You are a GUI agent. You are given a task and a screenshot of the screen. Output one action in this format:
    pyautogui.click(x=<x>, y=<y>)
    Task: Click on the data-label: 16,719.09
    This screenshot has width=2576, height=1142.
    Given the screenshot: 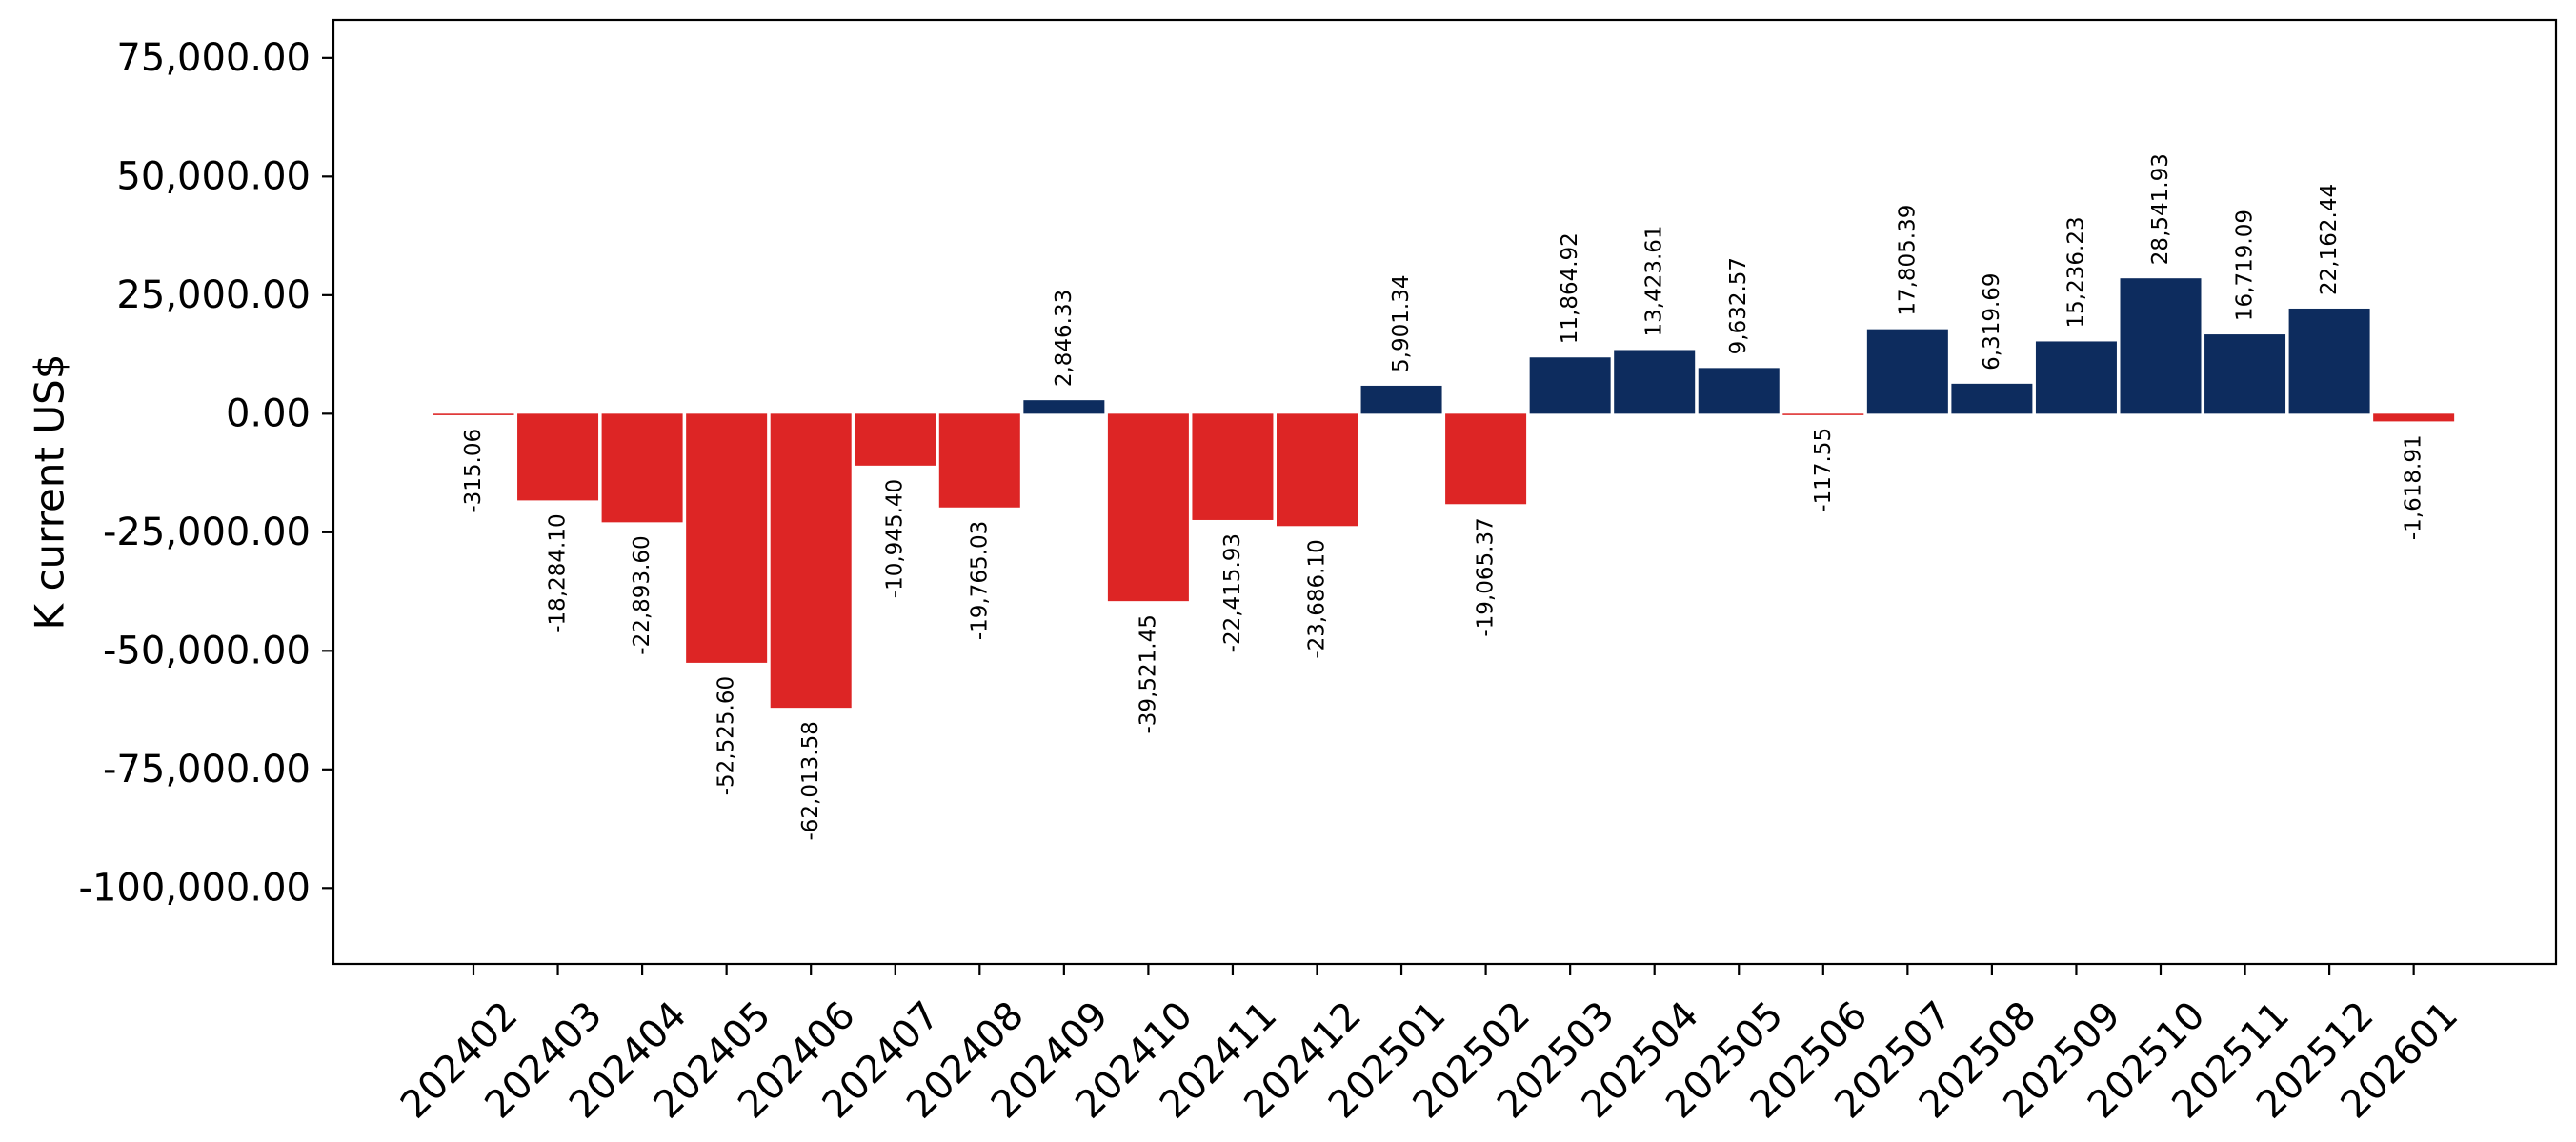 What is the action you would take?
    pyautogui.click(x=2245, y=265)
    